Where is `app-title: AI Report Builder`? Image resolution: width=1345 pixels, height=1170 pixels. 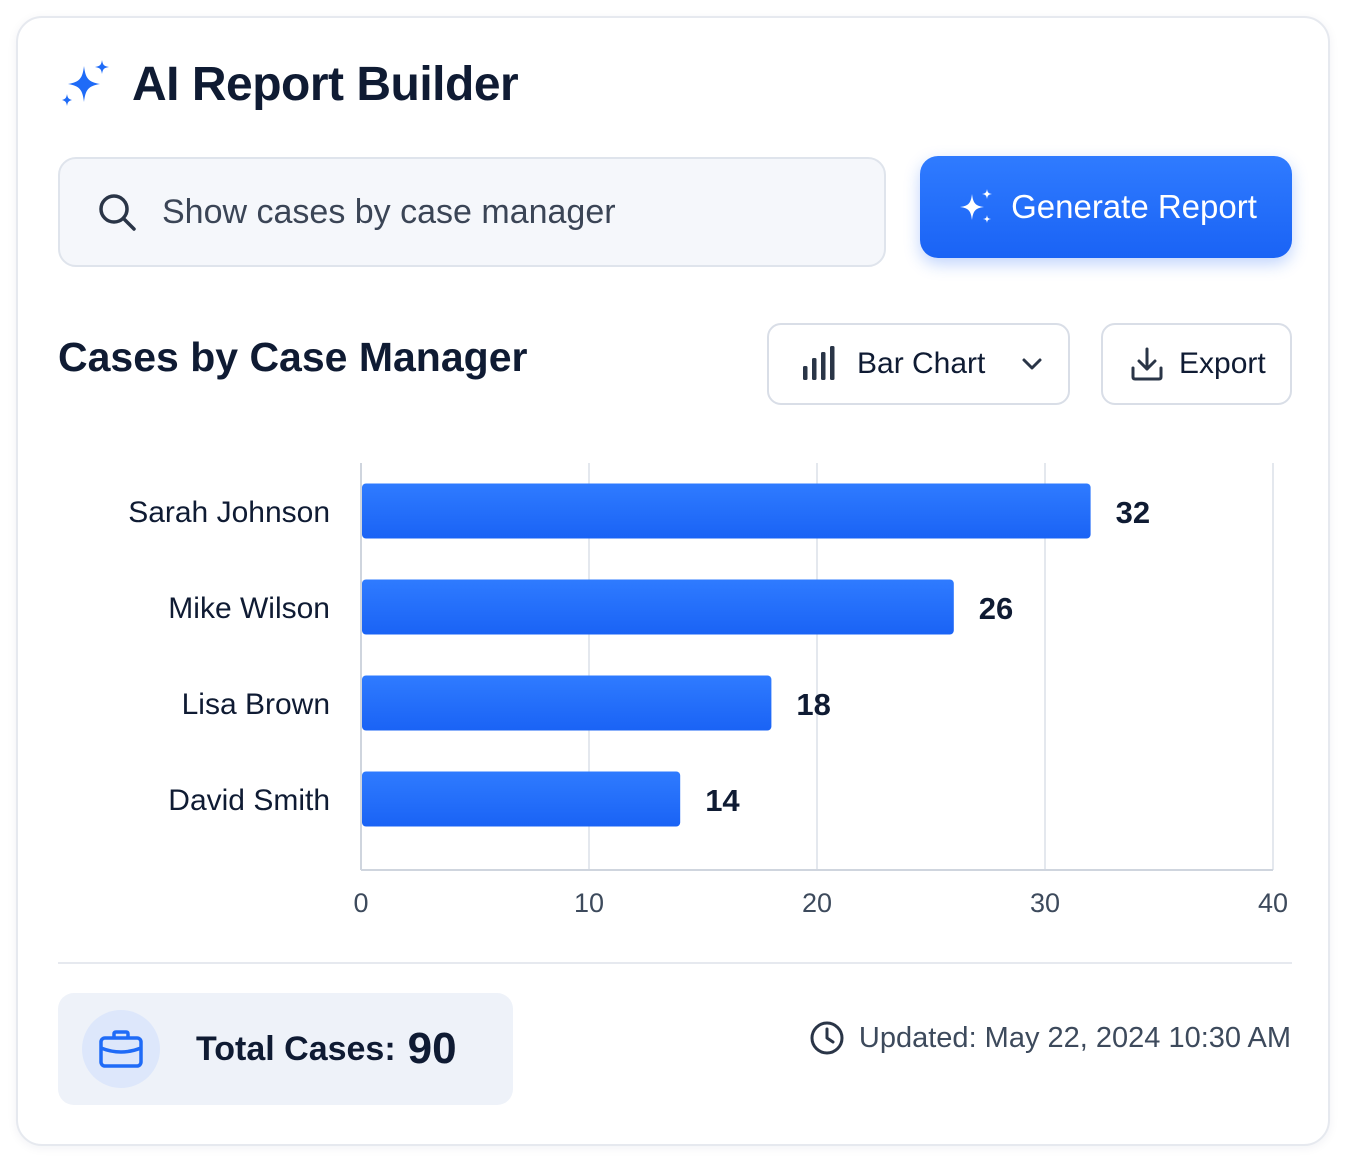
app-title: AI Report Builder is located at coordinates (325, 84).